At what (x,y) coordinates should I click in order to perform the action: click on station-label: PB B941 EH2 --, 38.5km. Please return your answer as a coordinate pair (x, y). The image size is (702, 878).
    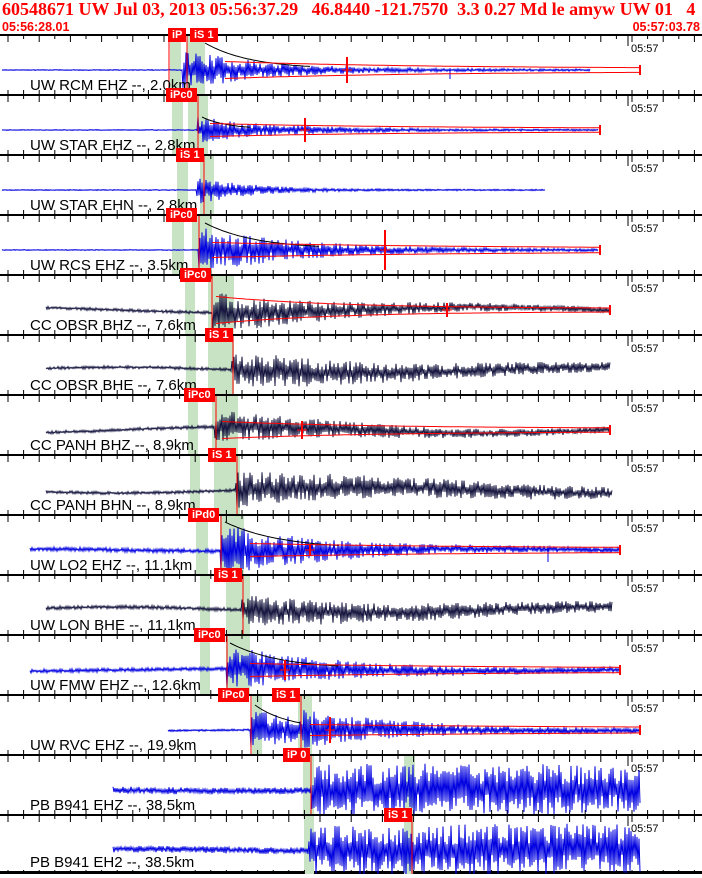
    Looking at the image, I should click on (112, 862).